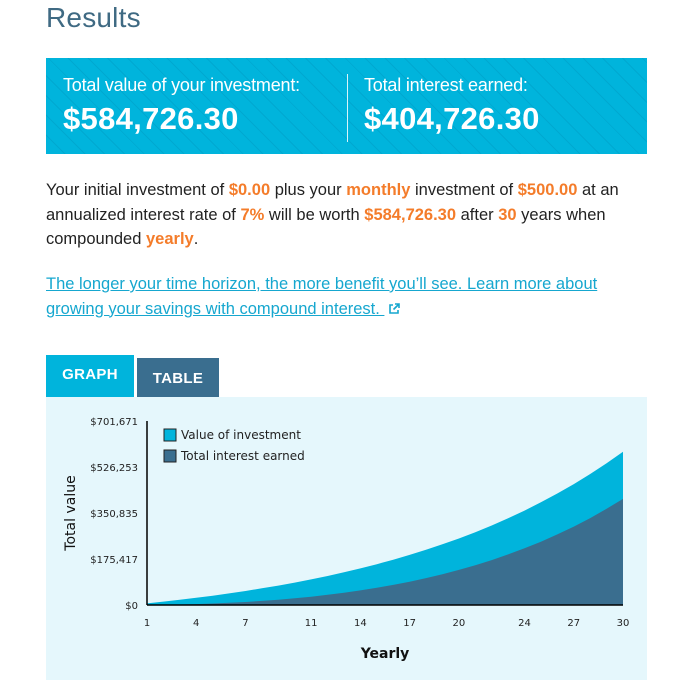 This screenshot has height=694, width=690. Describe the element at coordinates (90, 376) in the screenshot. I see `tab-graph: GRAPH` at that location.